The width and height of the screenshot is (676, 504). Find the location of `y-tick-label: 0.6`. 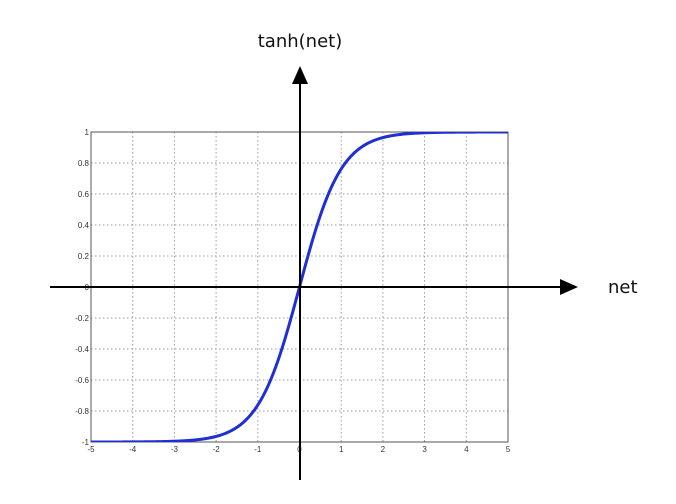

y-tick-label: 0.6 is located at coordinates (84, 194).